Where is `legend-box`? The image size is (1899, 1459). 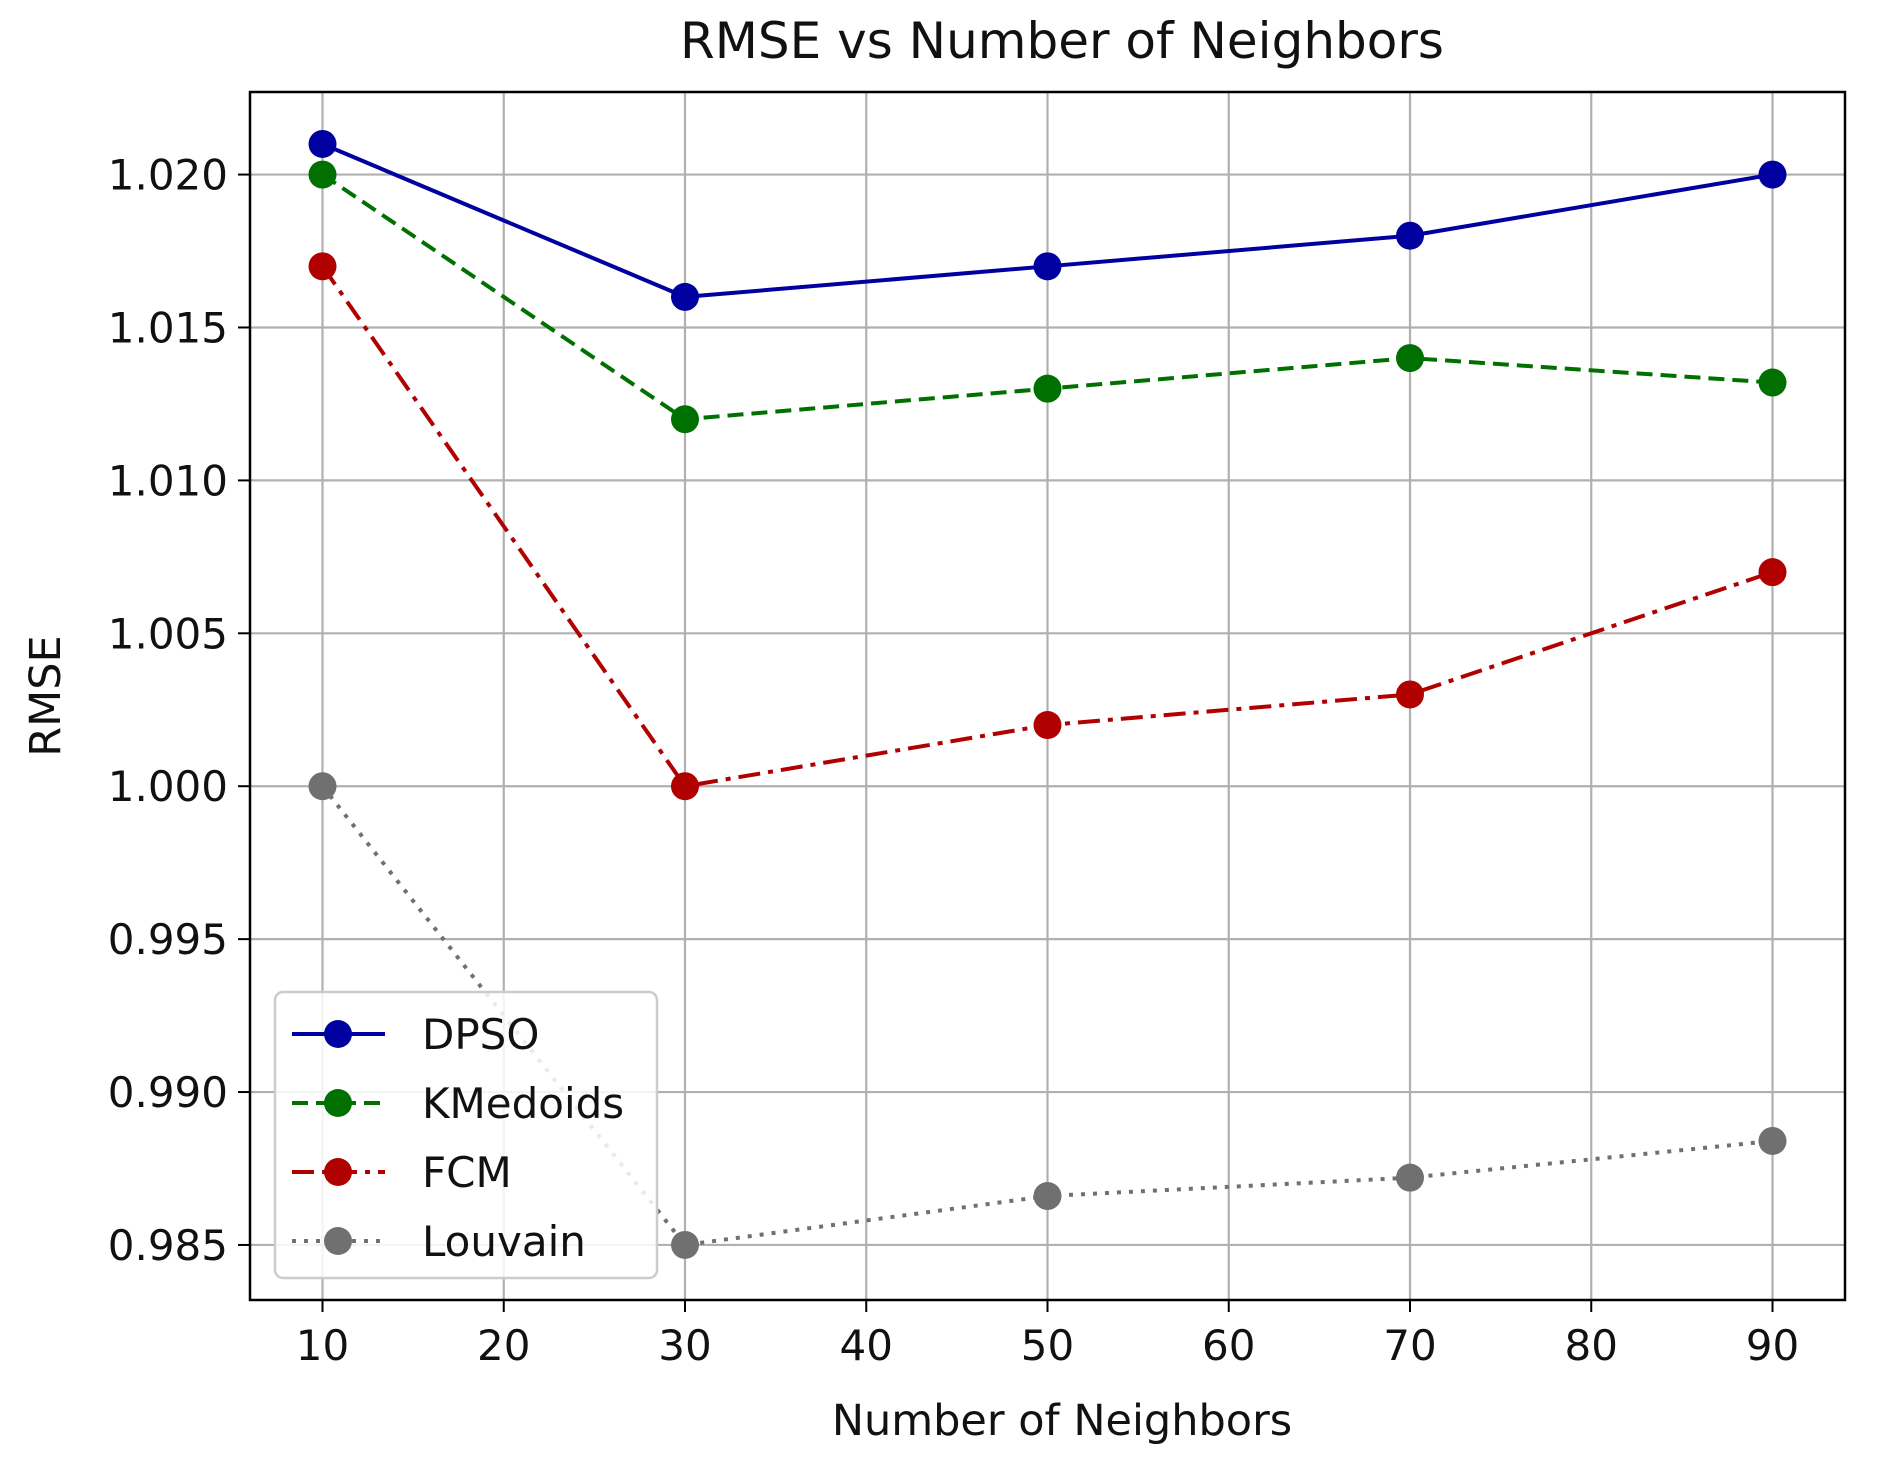
legend-box is located at coordinates (466, 1135).